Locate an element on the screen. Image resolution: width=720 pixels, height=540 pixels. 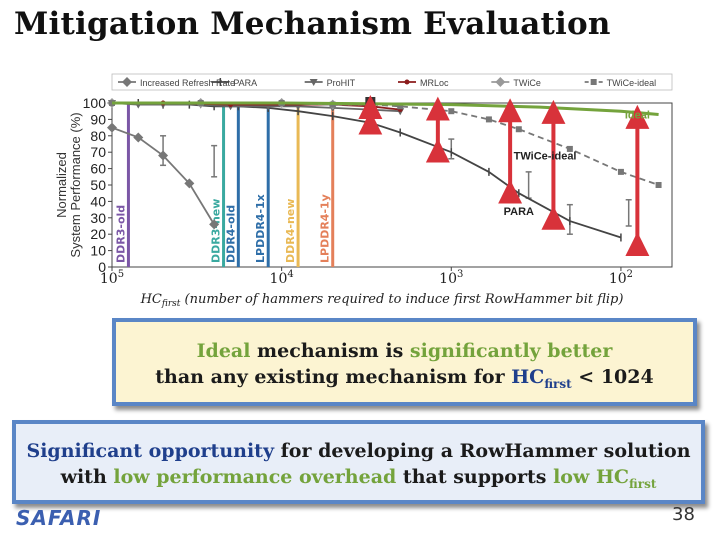
low-performance-overhead-text: low performance overhead is located at coordinates (255, 477).